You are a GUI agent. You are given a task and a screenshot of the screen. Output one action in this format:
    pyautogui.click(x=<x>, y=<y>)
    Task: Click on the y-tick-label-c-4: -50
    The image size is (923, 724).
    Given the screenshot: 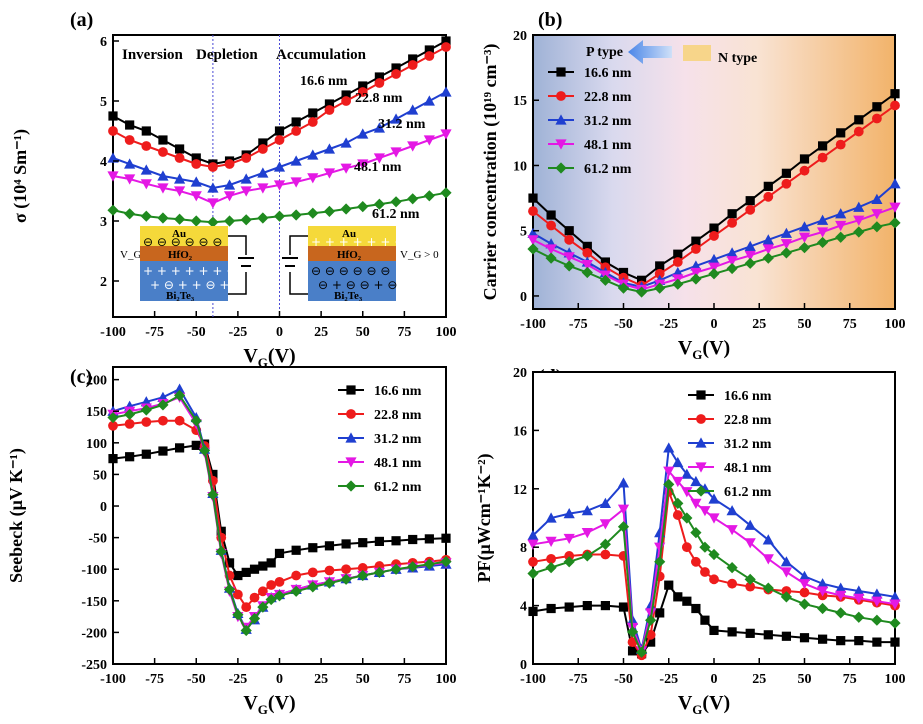 What is the action you would take?
    pyautogui.click(x=97, y=539)
    